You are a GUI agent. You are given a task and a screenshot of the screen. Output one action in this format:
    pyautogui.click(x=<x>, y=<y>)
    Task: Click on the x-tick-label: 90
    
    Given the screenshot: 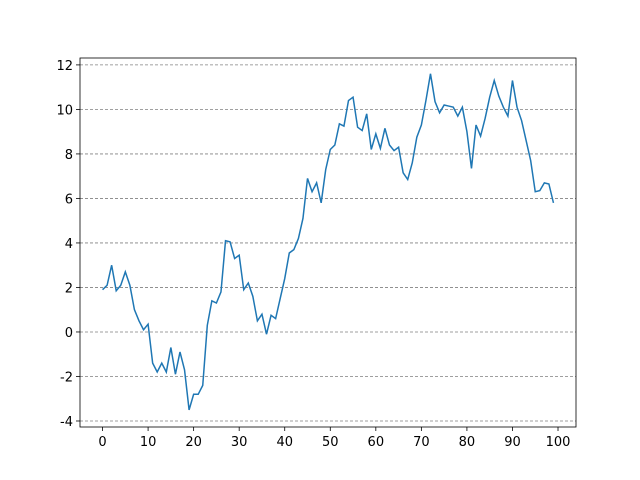 What is the action you would take?
    pyautogui.click(x=512, y=442)
    